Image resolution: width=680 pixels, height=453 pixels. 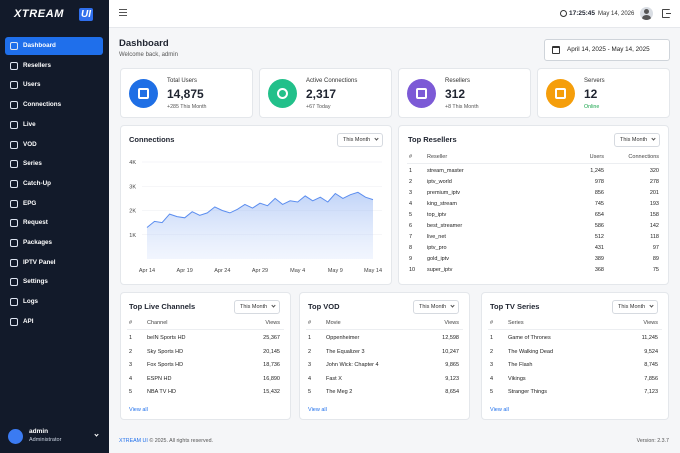 What do you see at coordinates (655, 248) in the screenshot?
I see `table-cell: 97` at bounding box center [655, 248].